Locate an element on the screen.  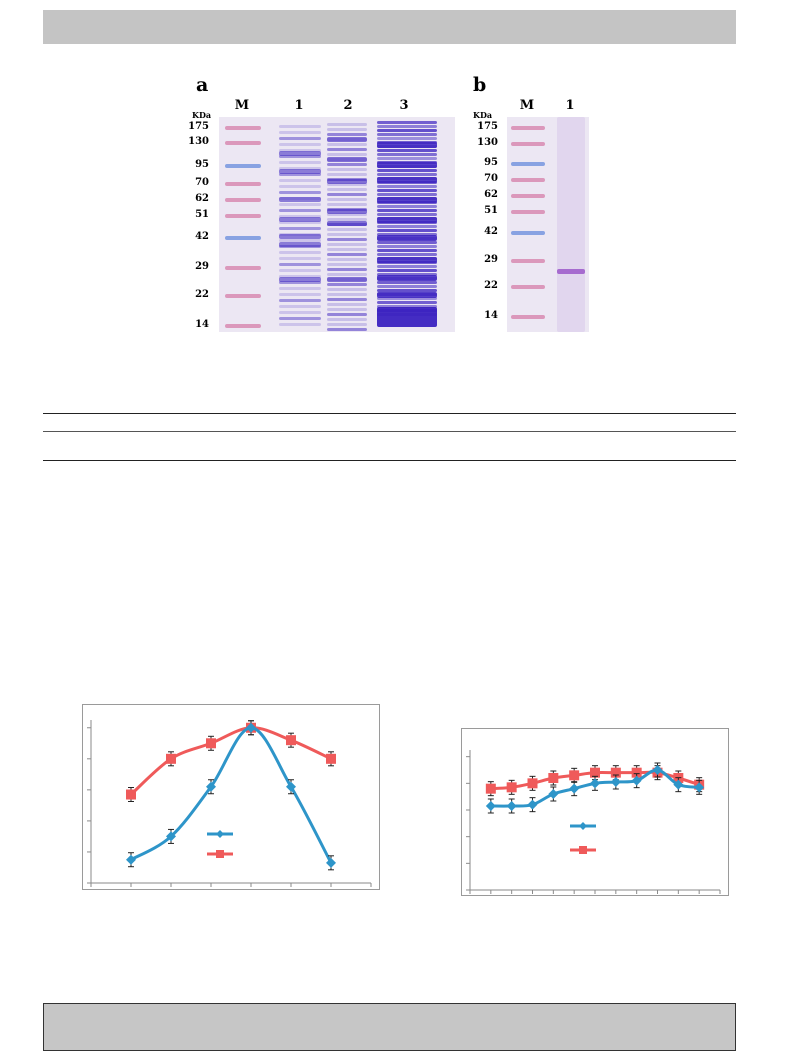
kda-marker-b-22: 22 is located at coordinates (491, 285).